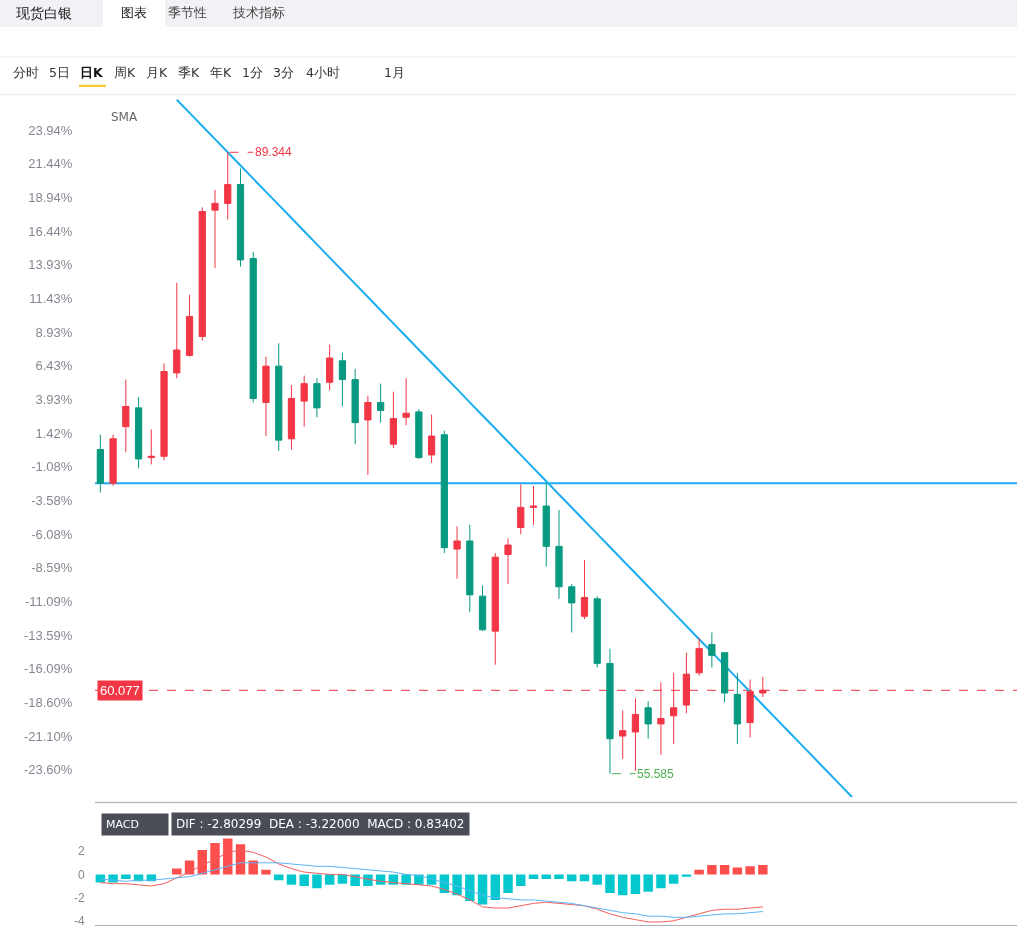 Image resolution: width=1017 pixels, height=939 pixels. What do you see at coordinates (54, 399) in the screenshot?
I see `y-tick-label: 3.93%` at bounding box center [54, 399].